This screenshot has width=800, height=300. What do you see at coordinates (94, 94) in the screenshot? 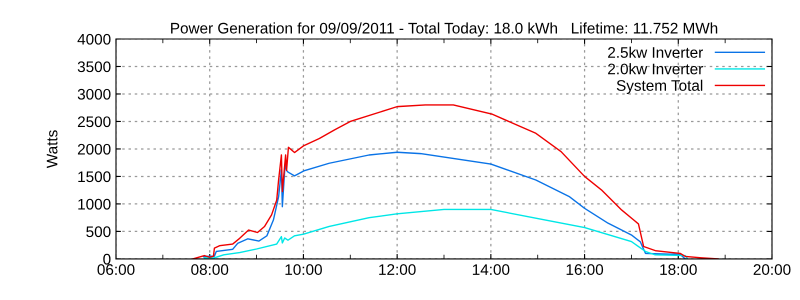
I see `y-tick-label: 3000` at bounding box center [94, 94].